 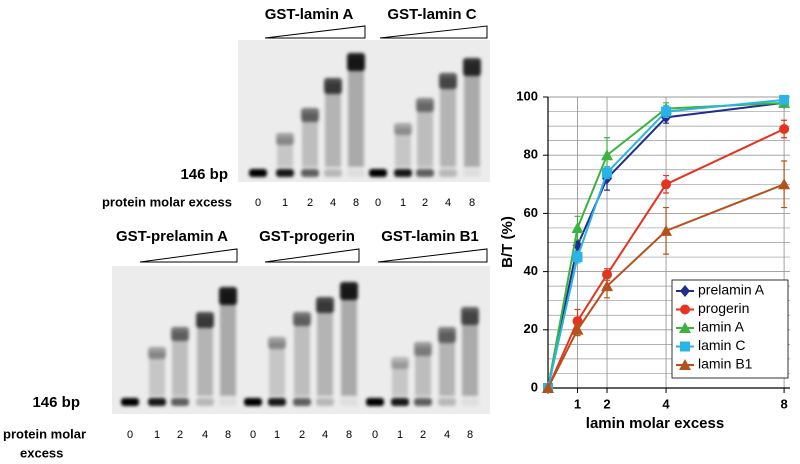 I want to click on legend-label: prelamin A, so click(x=731, y=290).